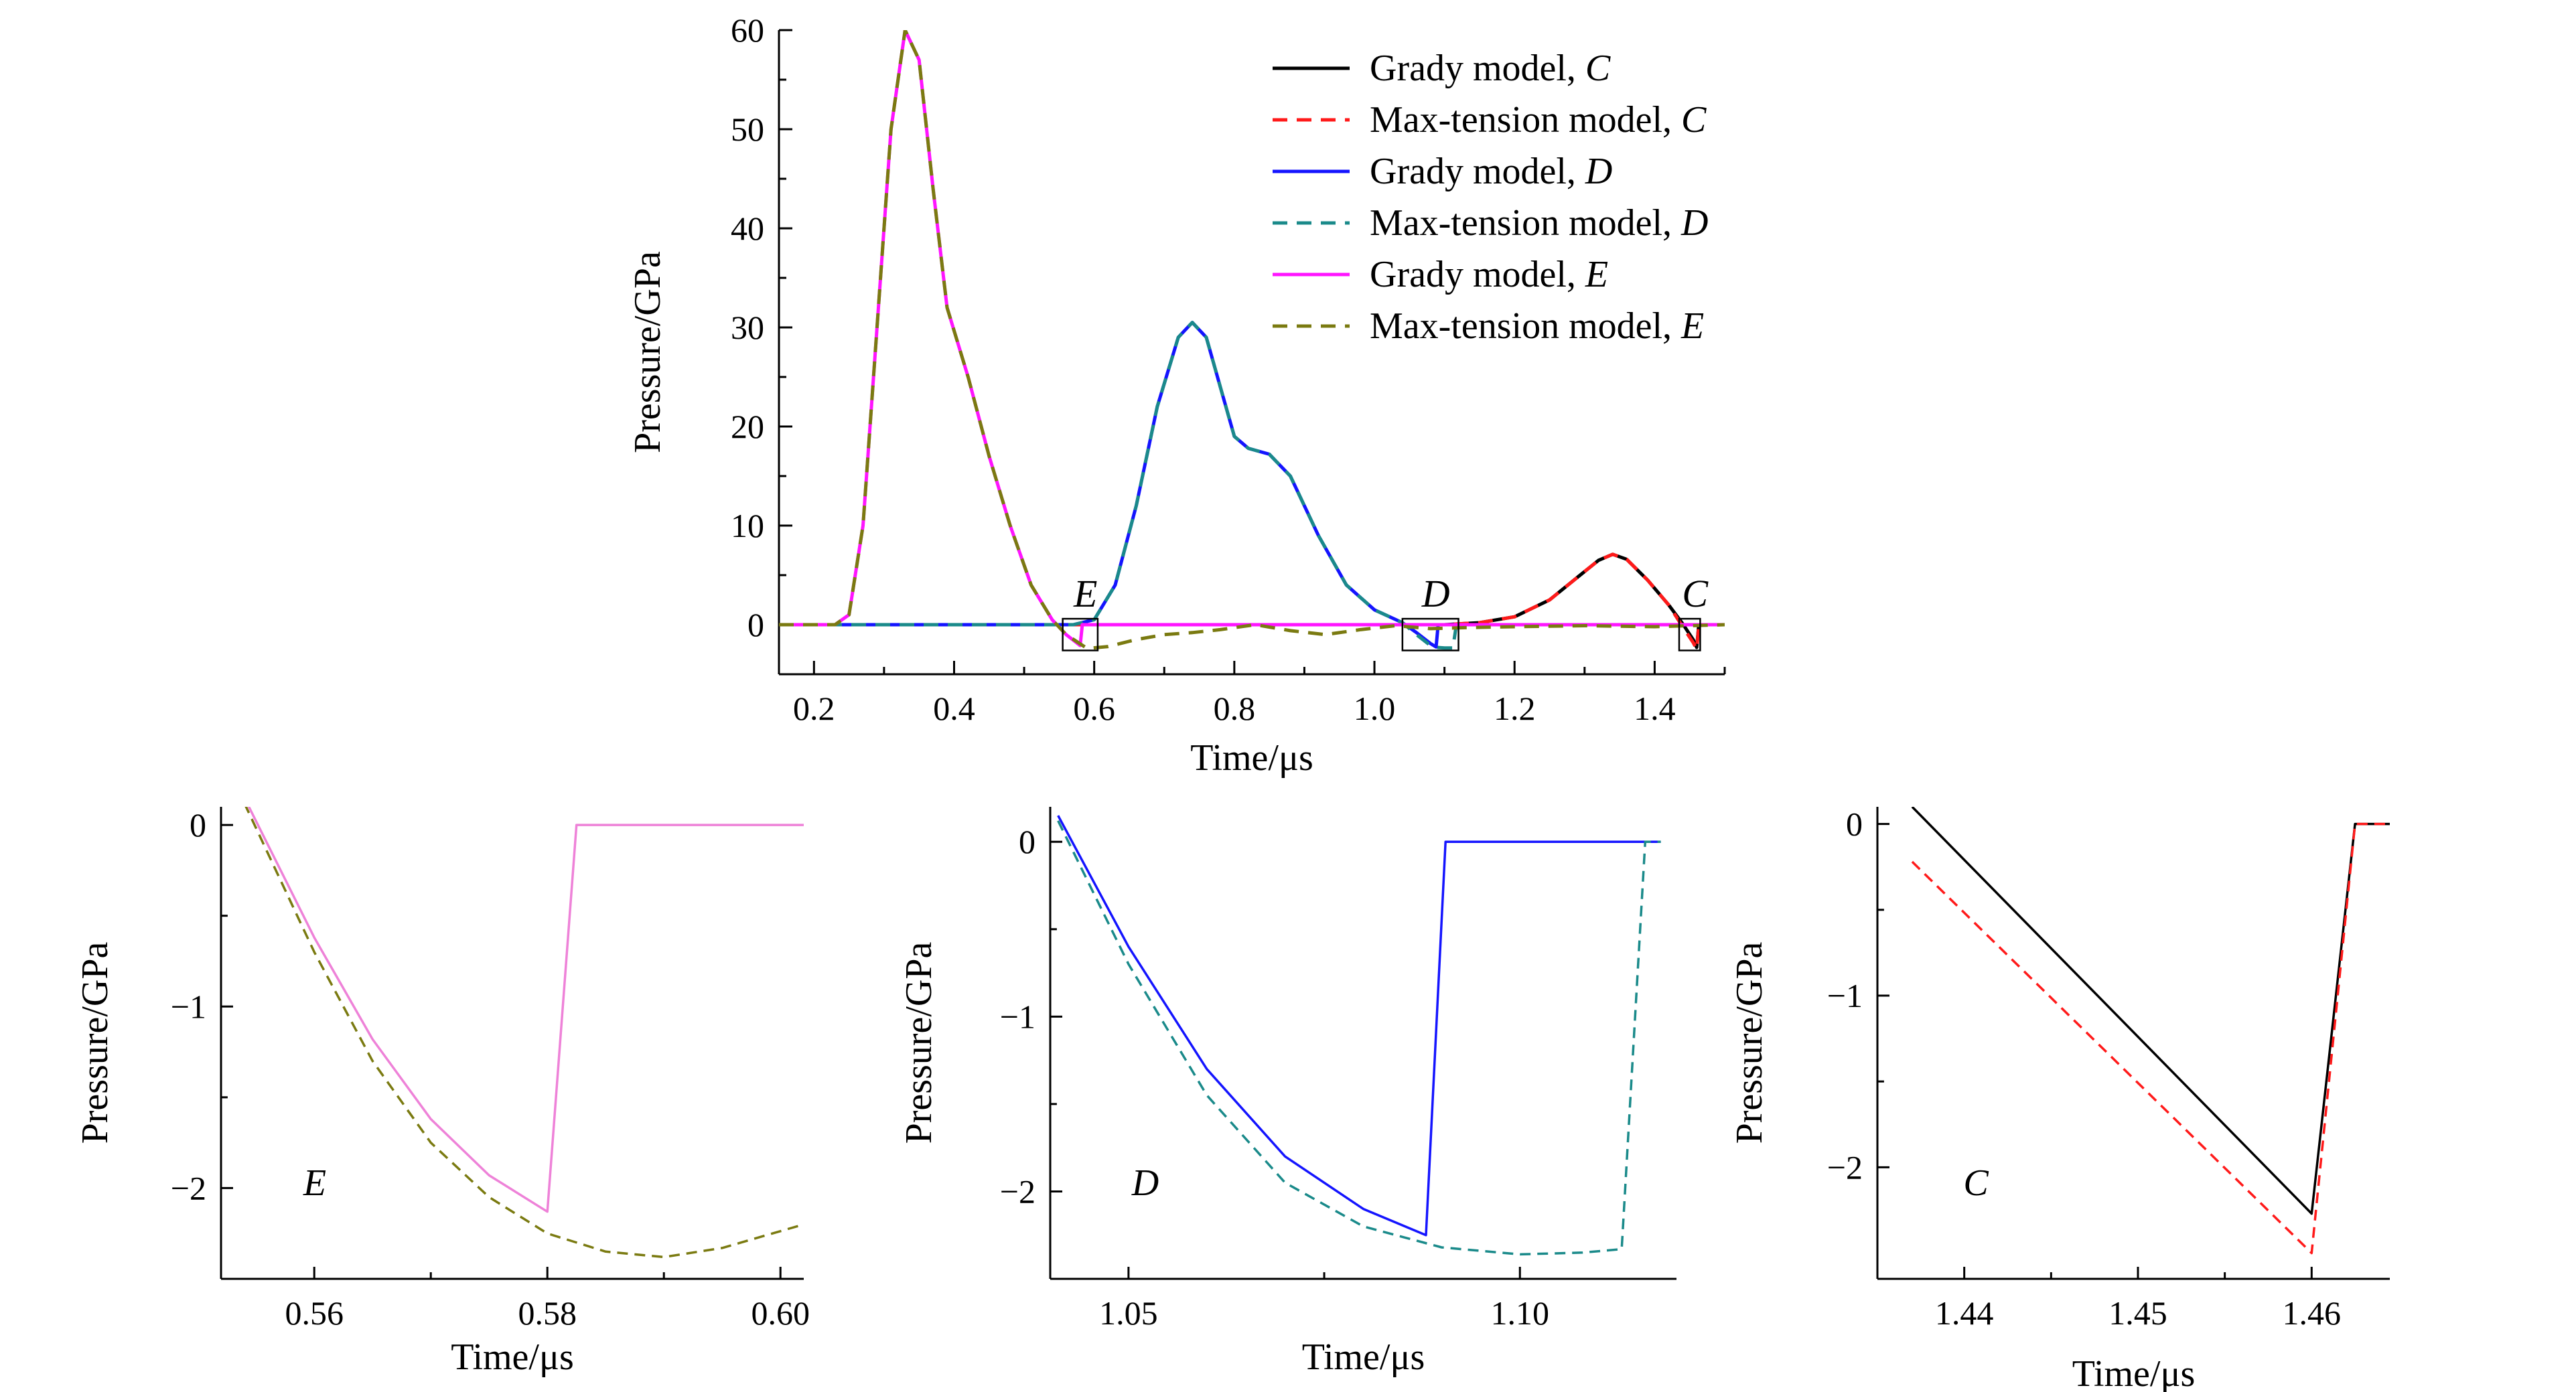 The width and height of the screenshot is (2576, 1392). Describe the element at coordinates (747, 328) in the screenshot. I see `main-y-tick-label: 30` at that location.